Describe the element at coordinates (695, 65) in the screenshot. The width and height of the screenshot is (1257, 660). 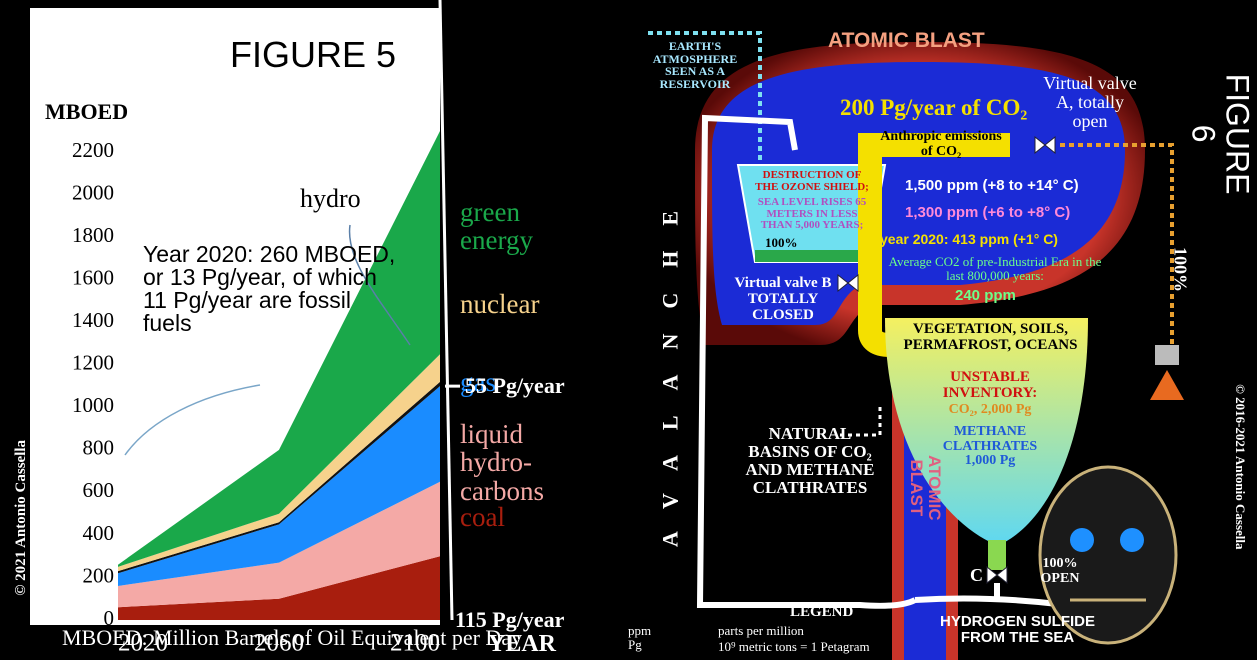
I see `atmosphere-label: EARTH'S ATMOSPHERE SEEN AS A RESERVOIR` at that location.